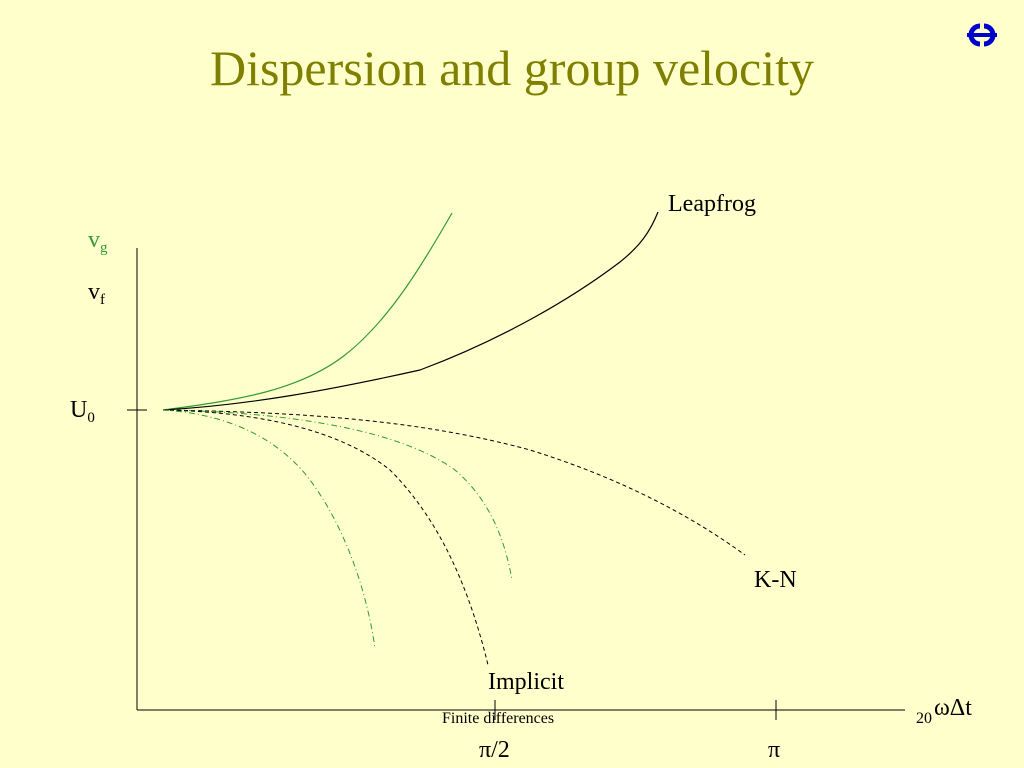 This screenshot has width=1024, height=768. Describe the element at coordinates (269, 529) in the screenshot. I see `group-velocity-implicit-curve` at that location.